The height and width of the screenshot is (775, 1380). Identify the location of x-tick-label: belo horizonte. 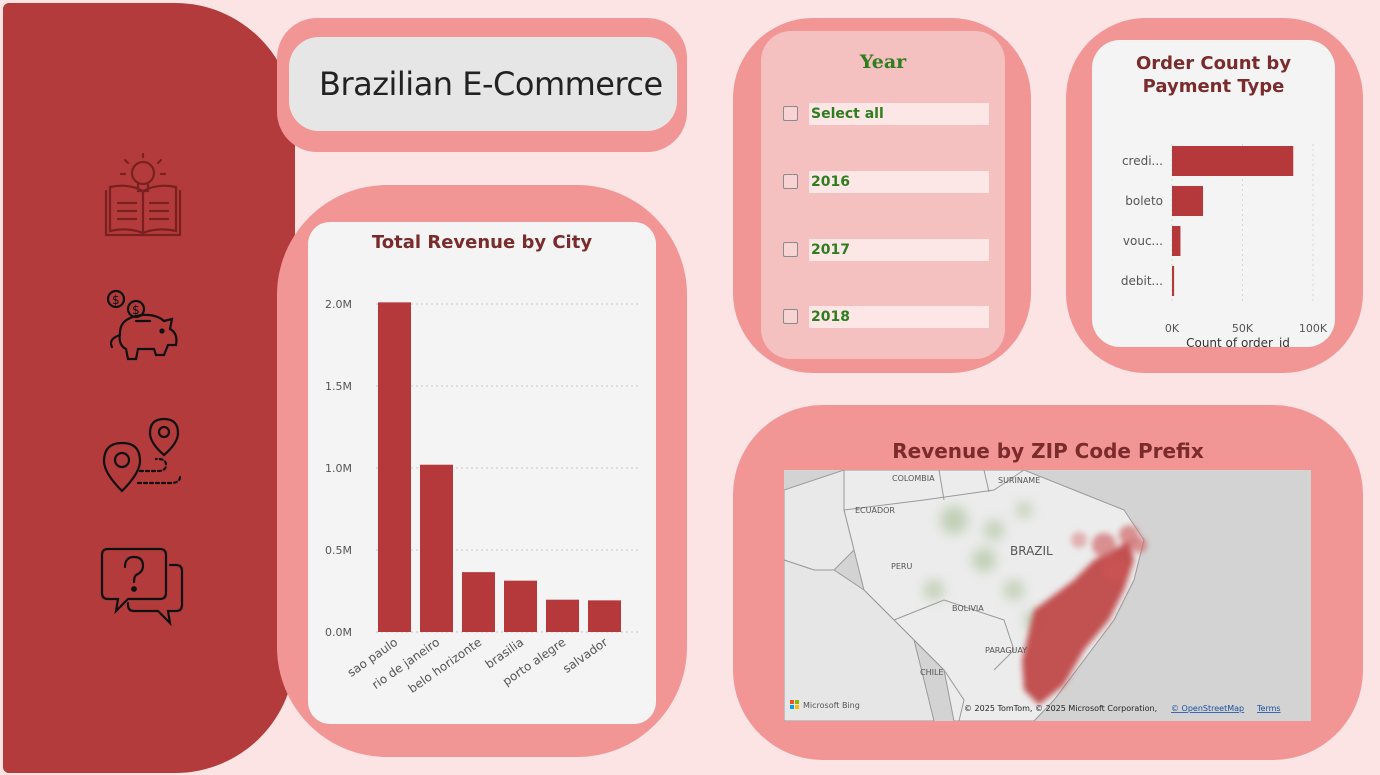
(445, 665).